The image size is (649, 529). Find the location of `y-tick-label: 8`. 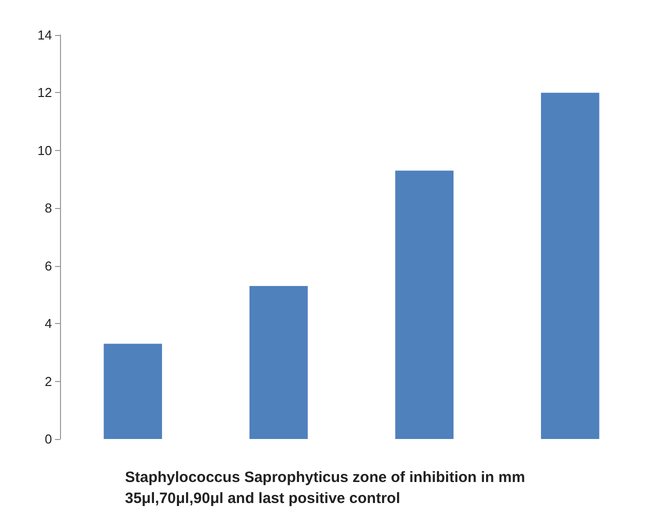

y-tick-label: 8 is located at coordinates (48, 208).